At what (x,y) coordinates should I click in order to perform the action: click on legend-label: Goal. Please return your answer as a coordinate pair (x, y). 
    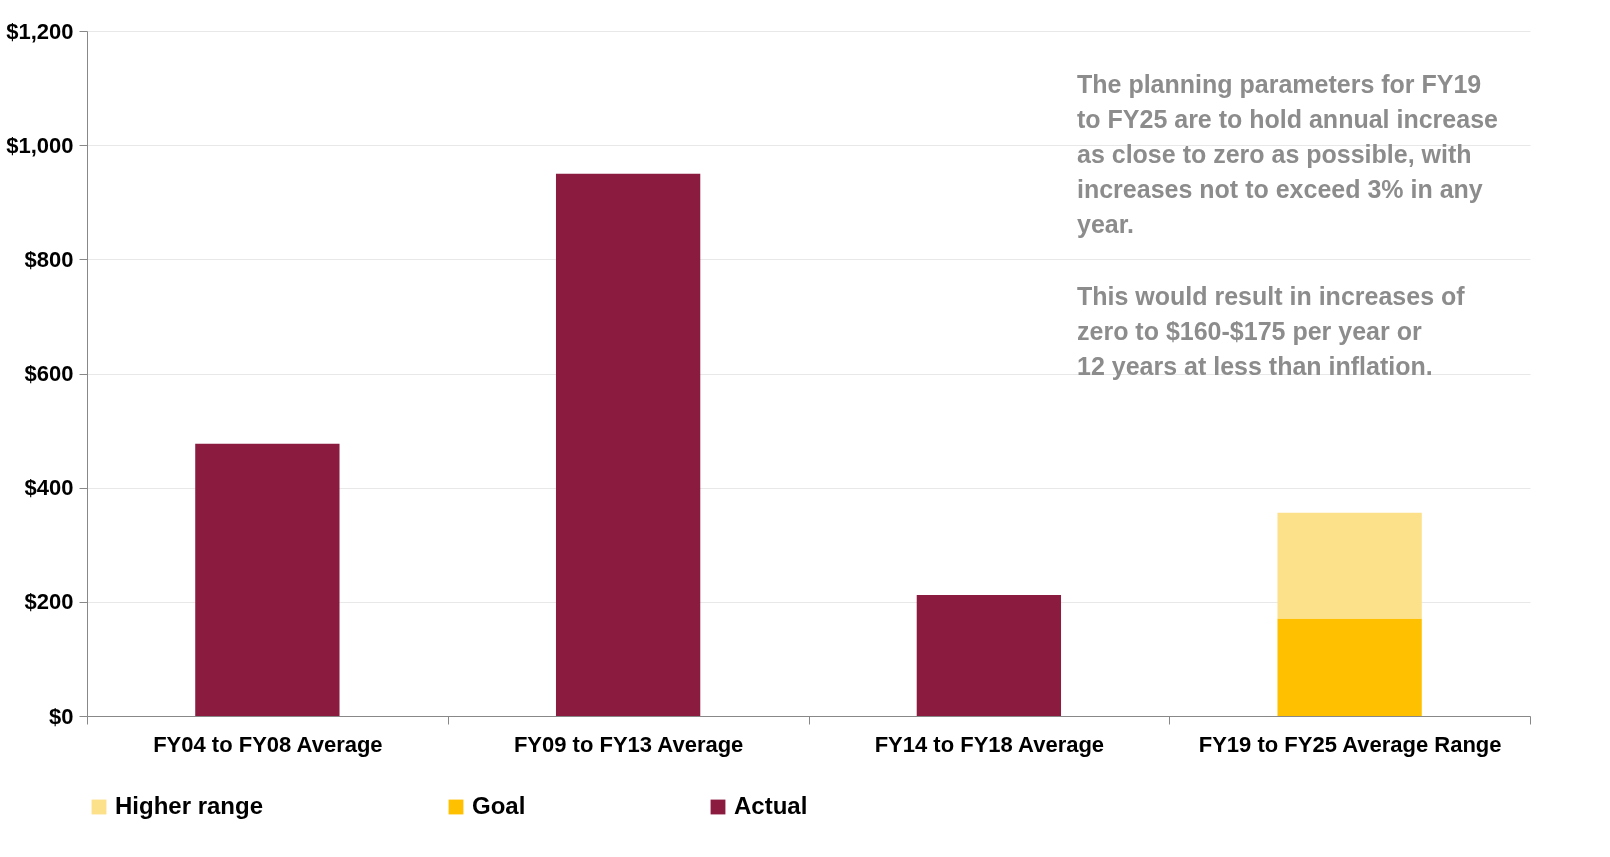
    Looking at the image, I should click on (499, 805).